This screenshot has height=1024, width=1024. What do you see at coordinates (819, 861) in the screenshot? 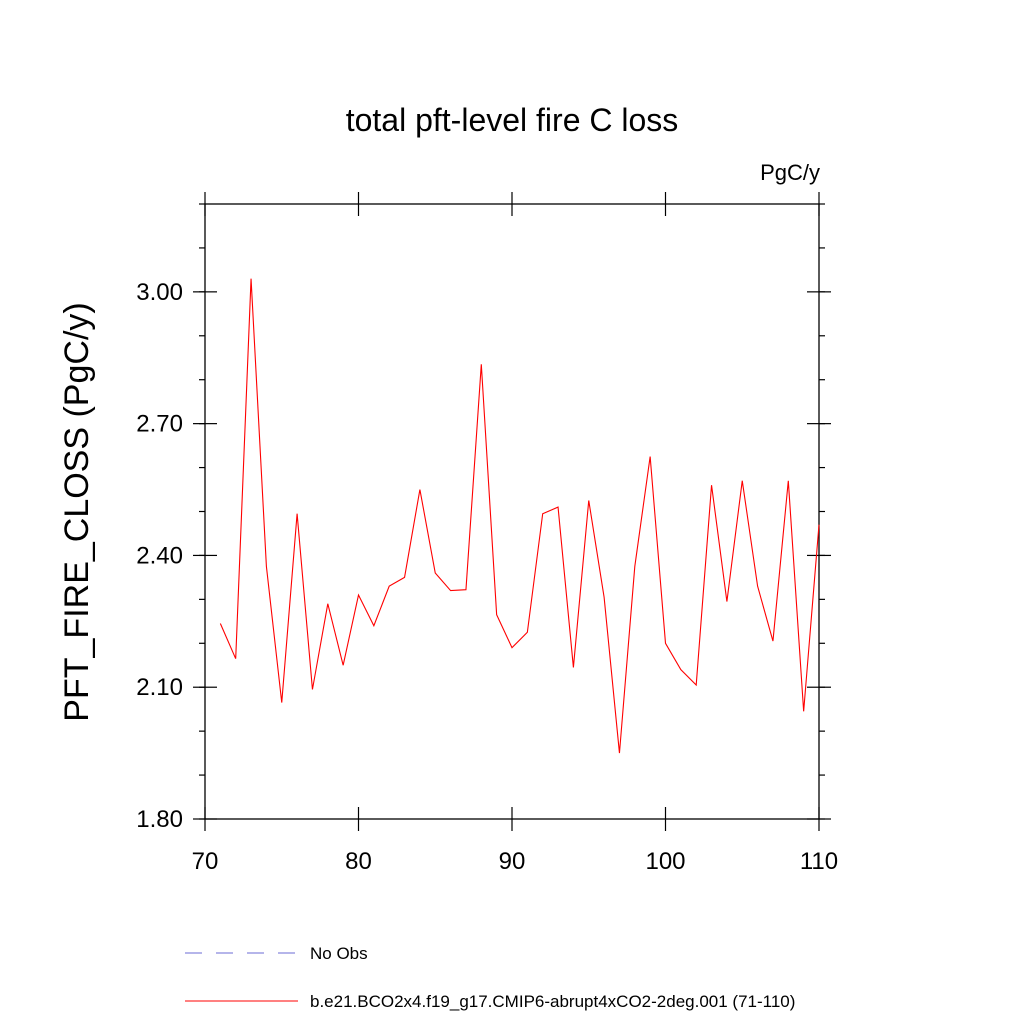
I see `x-tick-label: 110` at bounding box center [819, 861].